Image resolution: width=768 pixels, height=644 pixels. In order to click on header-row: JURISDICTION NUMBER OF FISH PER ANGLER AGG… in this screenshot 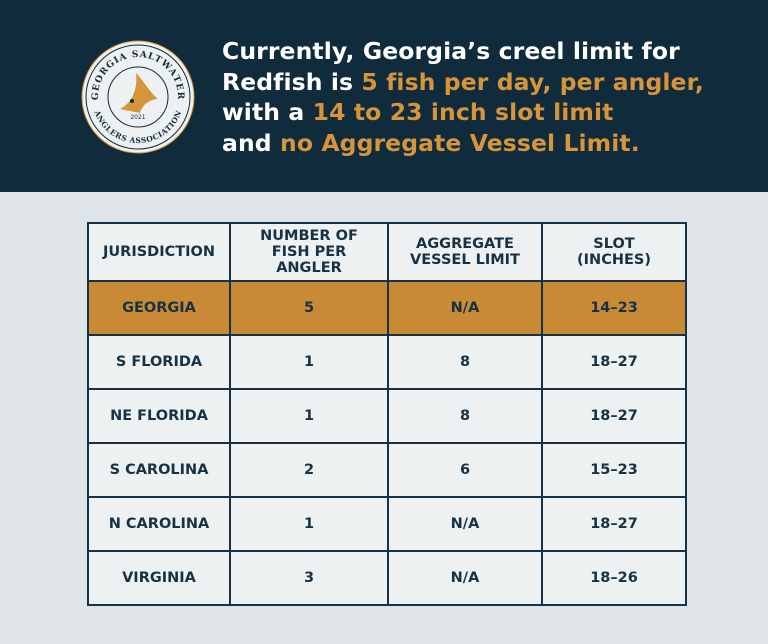, I will do `click(387, 252)`.